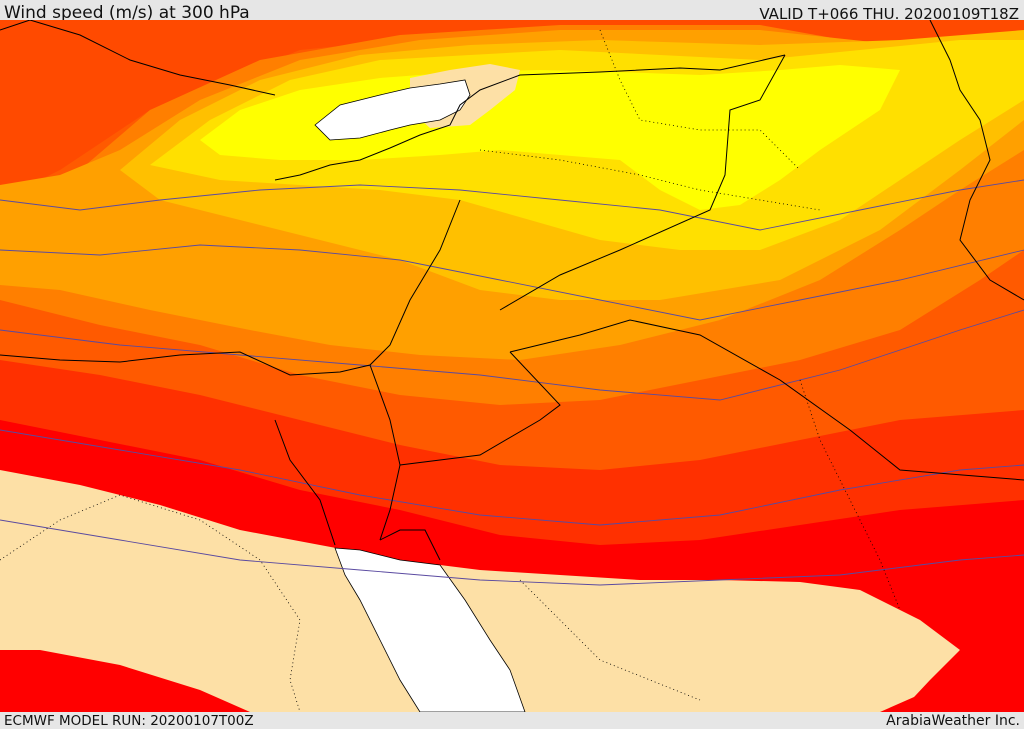  What do you see at coordinates (430, 629) in the screenshot?
I see `red-sea-water` at bounding box center [430, 629].